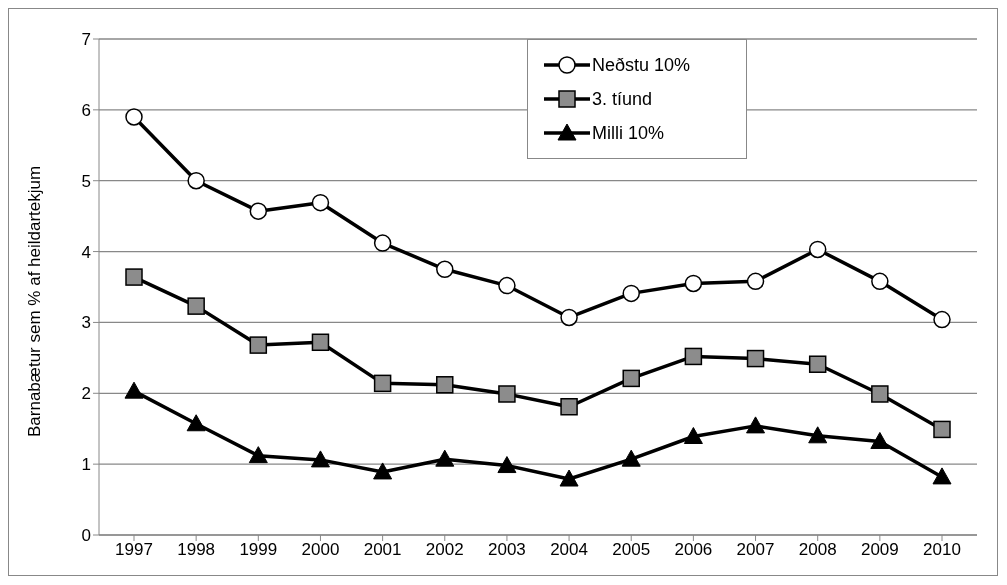 The height and width of the screenshot is (585, 1007). I want to click on y-tick-label: 0, so click(86, 536).